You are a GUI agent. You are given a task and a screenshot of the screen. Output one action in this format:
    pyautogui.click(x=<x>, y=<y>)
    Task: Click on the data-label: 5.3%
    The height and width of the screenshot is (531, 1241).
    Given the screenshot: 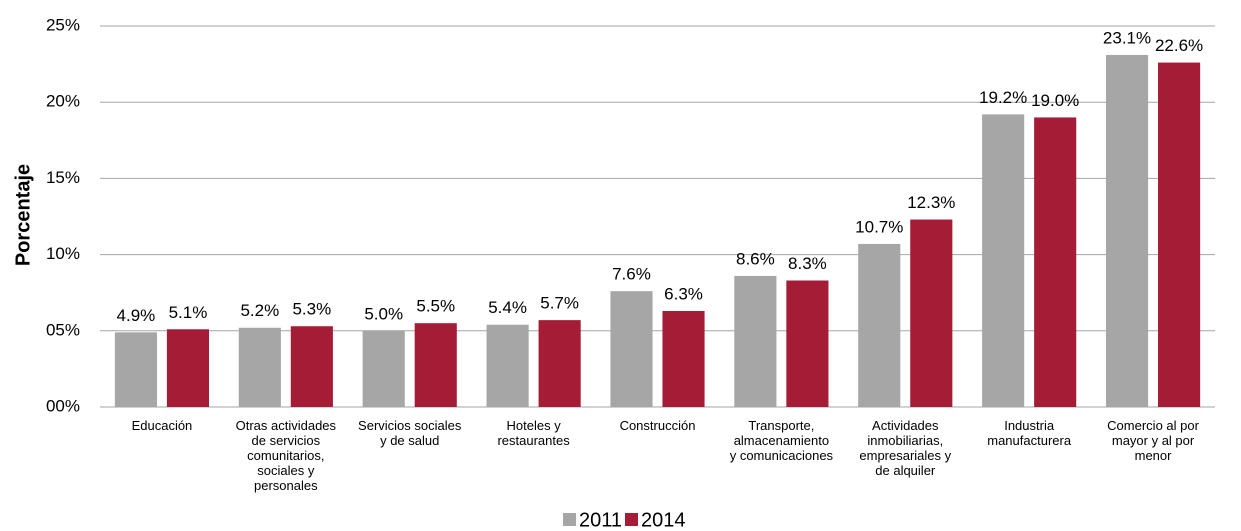 What is the action you would take?
    pyautogui.click(x=311, y=309)
    